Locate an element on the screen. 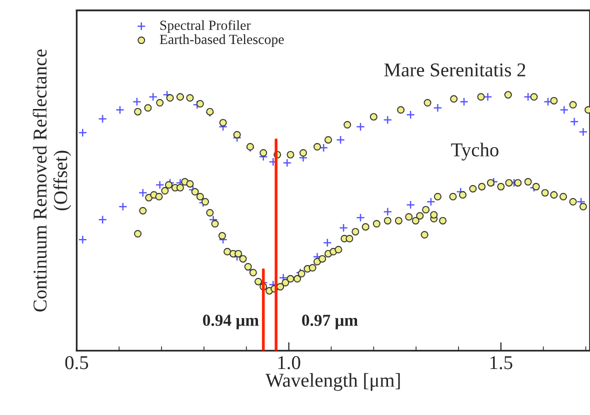  annotation: 0.97 μm is located at coordinates (330, 322).